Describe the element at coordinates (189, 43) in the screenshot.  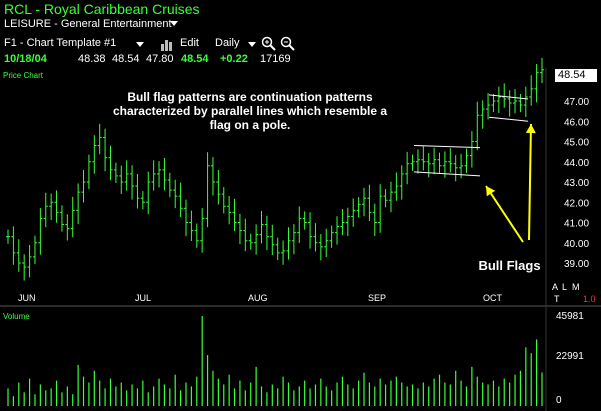
I see `edit-button: Edit` at that location.